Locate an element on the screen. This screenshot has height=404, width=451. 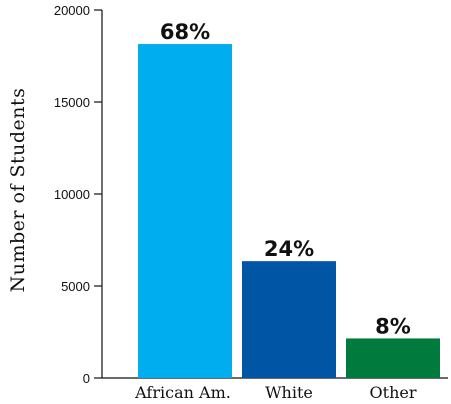
x-tick-label: African Am. is located at coordinates (182, 392).